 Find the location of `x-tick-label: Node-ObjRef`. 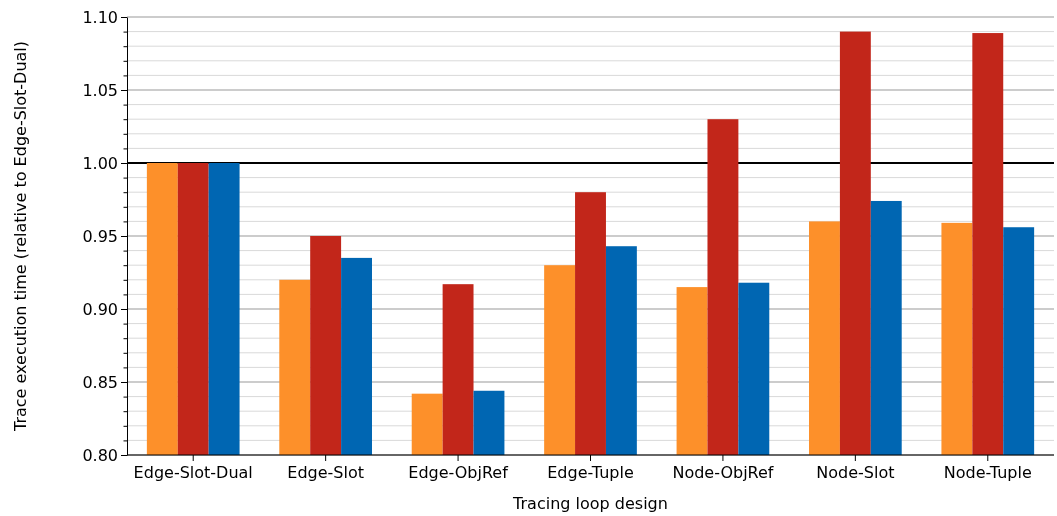

x-tick-label: Node-ObjRef is located at coordinates (723, 473).